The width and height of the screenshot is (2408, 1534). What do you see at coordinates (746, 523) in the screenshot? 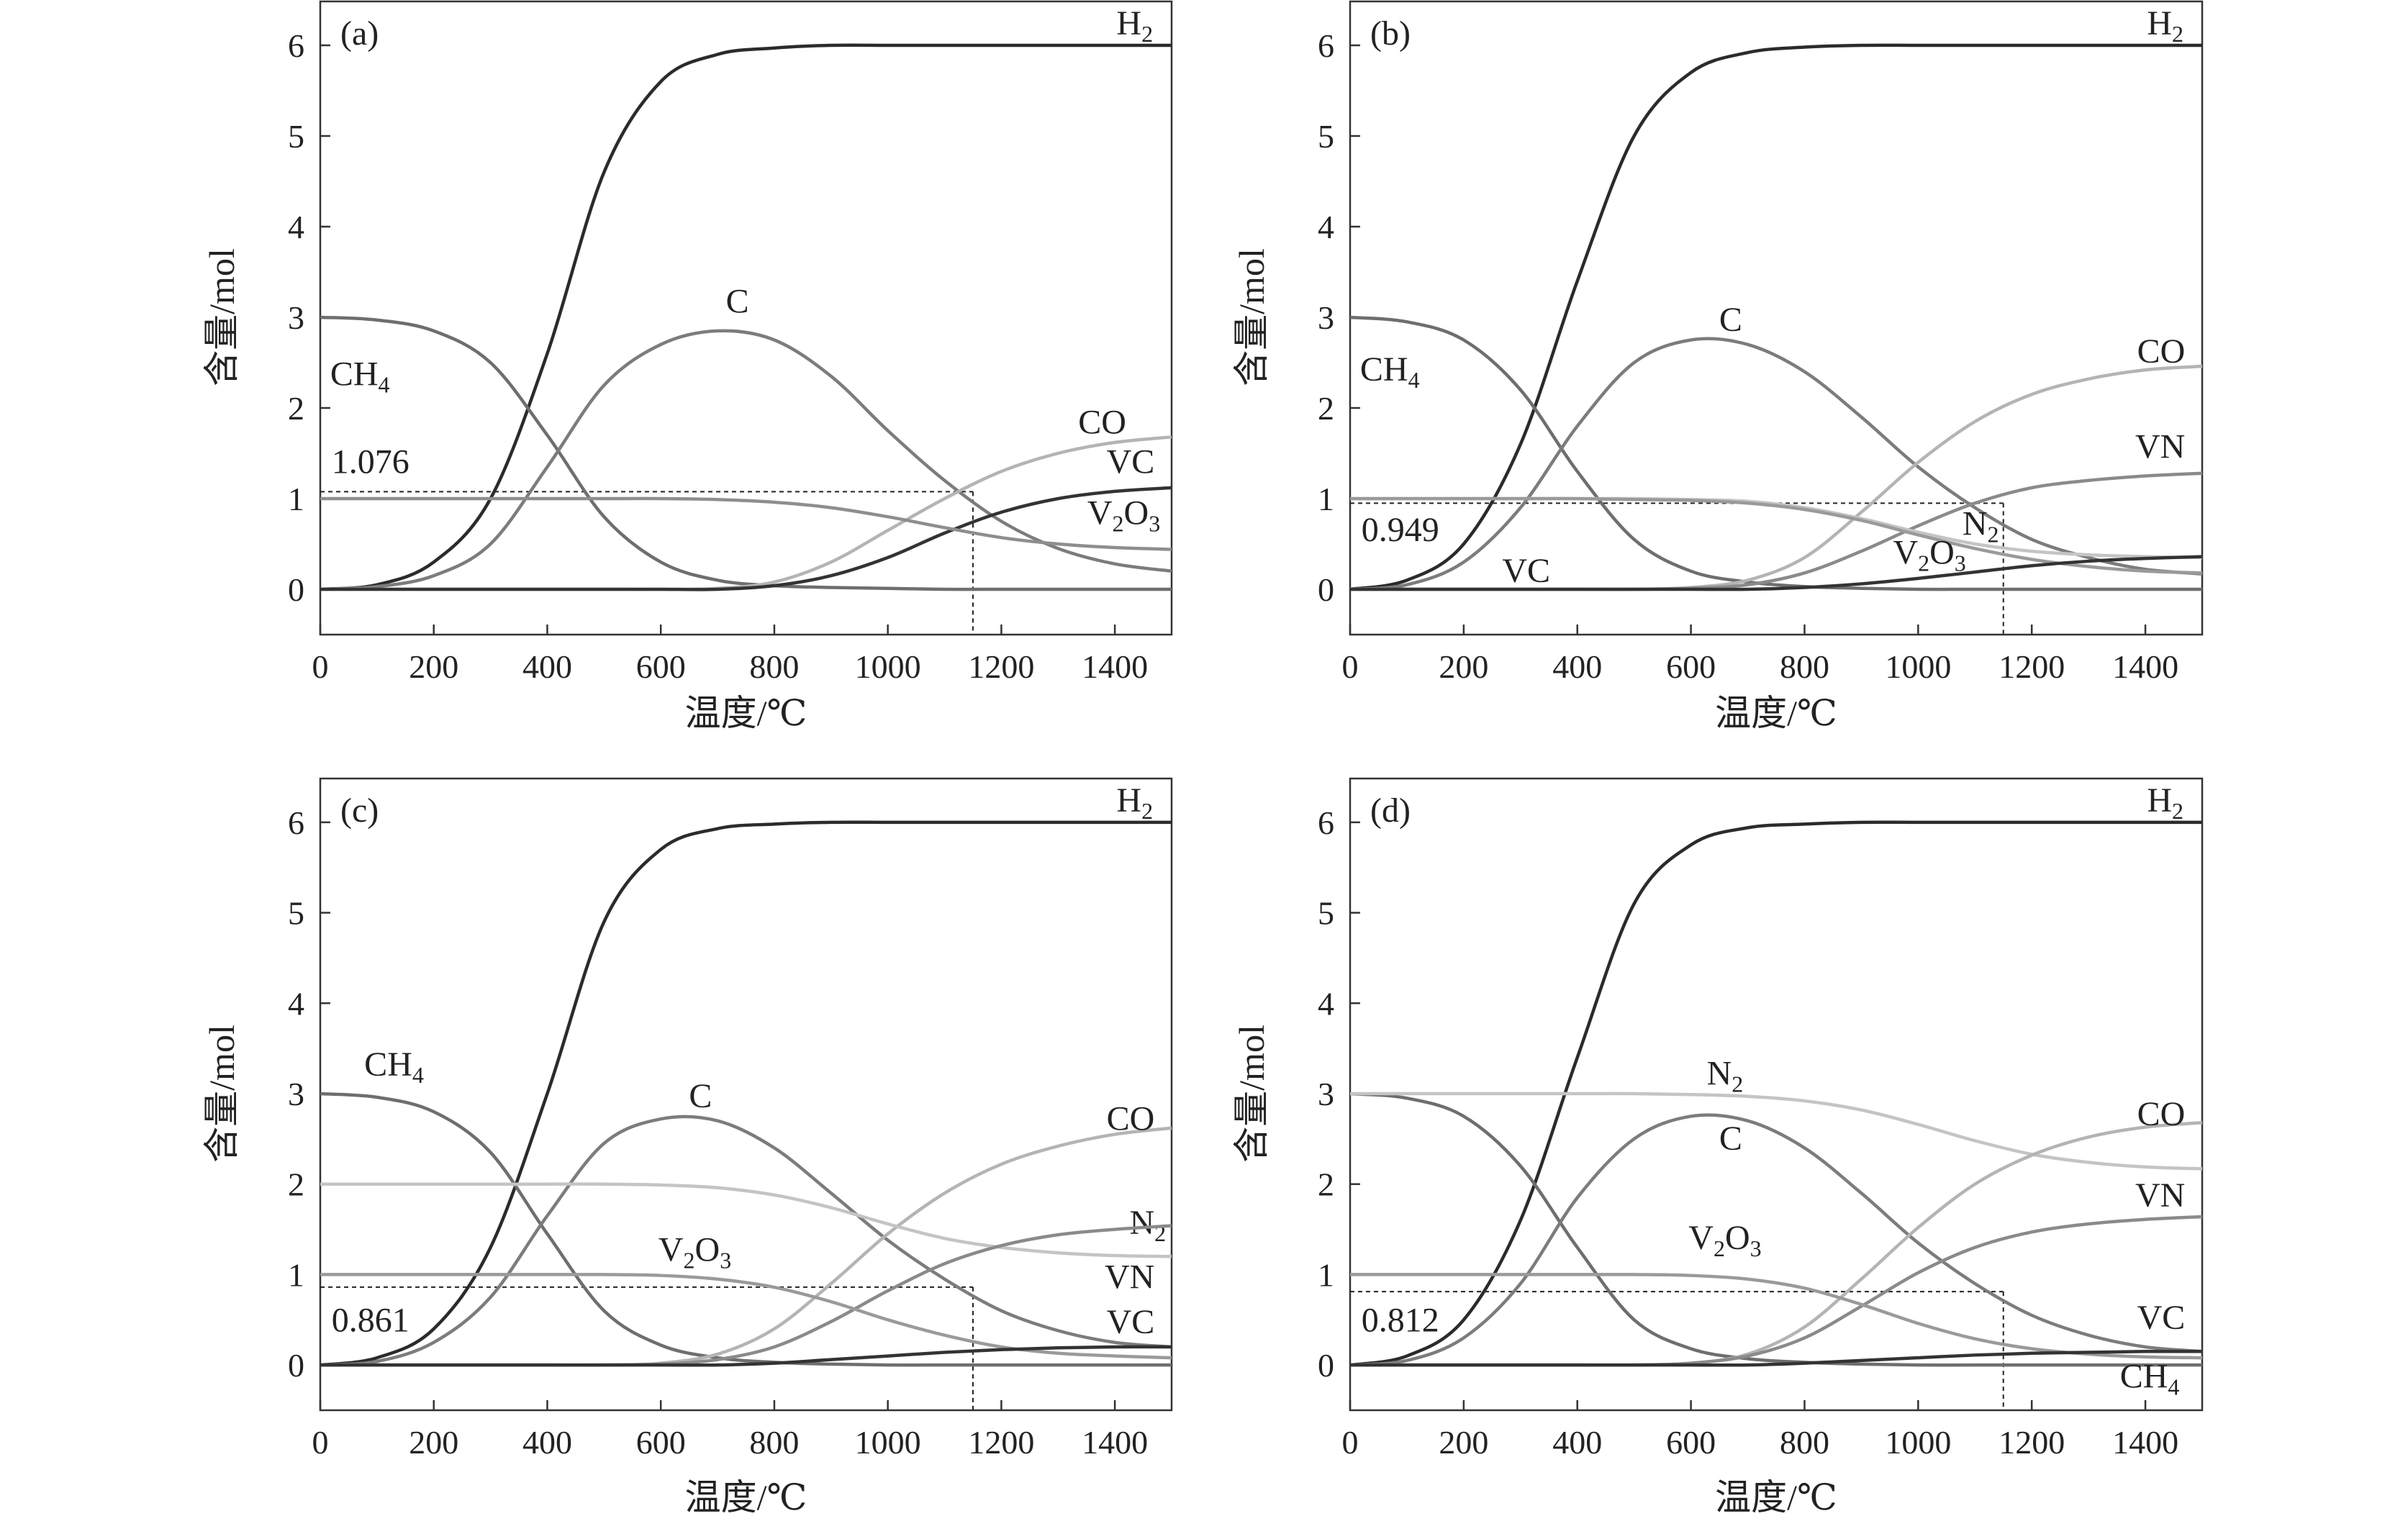
I see `series-line-v2o3` at bounding box center [746, 523].